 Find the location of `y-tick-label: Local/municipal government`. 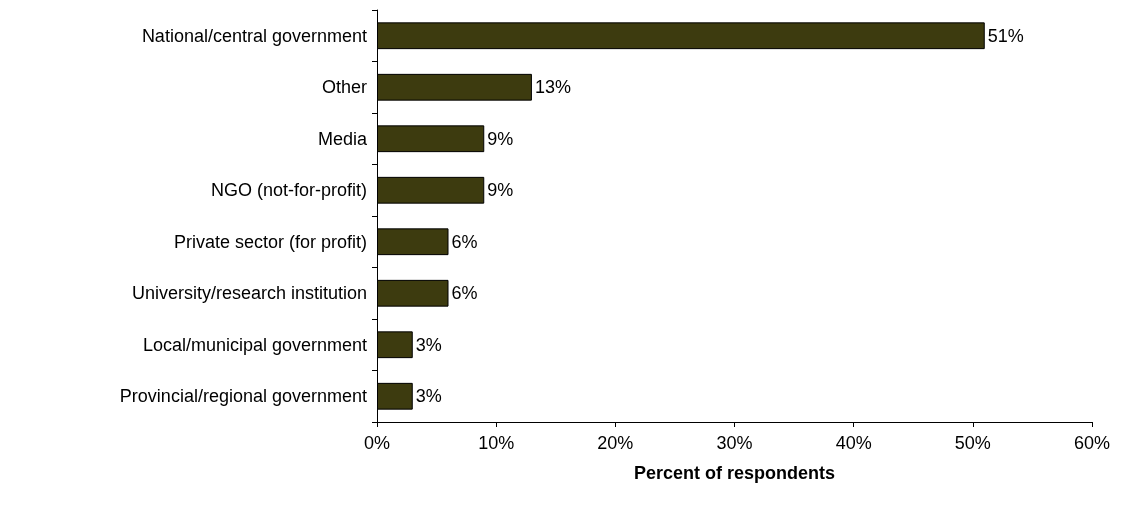

y-tick-label: Local/municipal government is located at coordinates (254, 344).